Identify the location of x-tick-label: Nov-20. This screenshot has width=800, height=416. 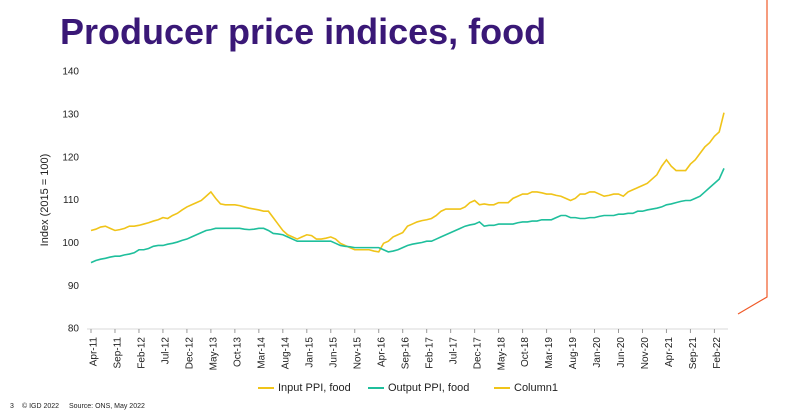
(645, 353).